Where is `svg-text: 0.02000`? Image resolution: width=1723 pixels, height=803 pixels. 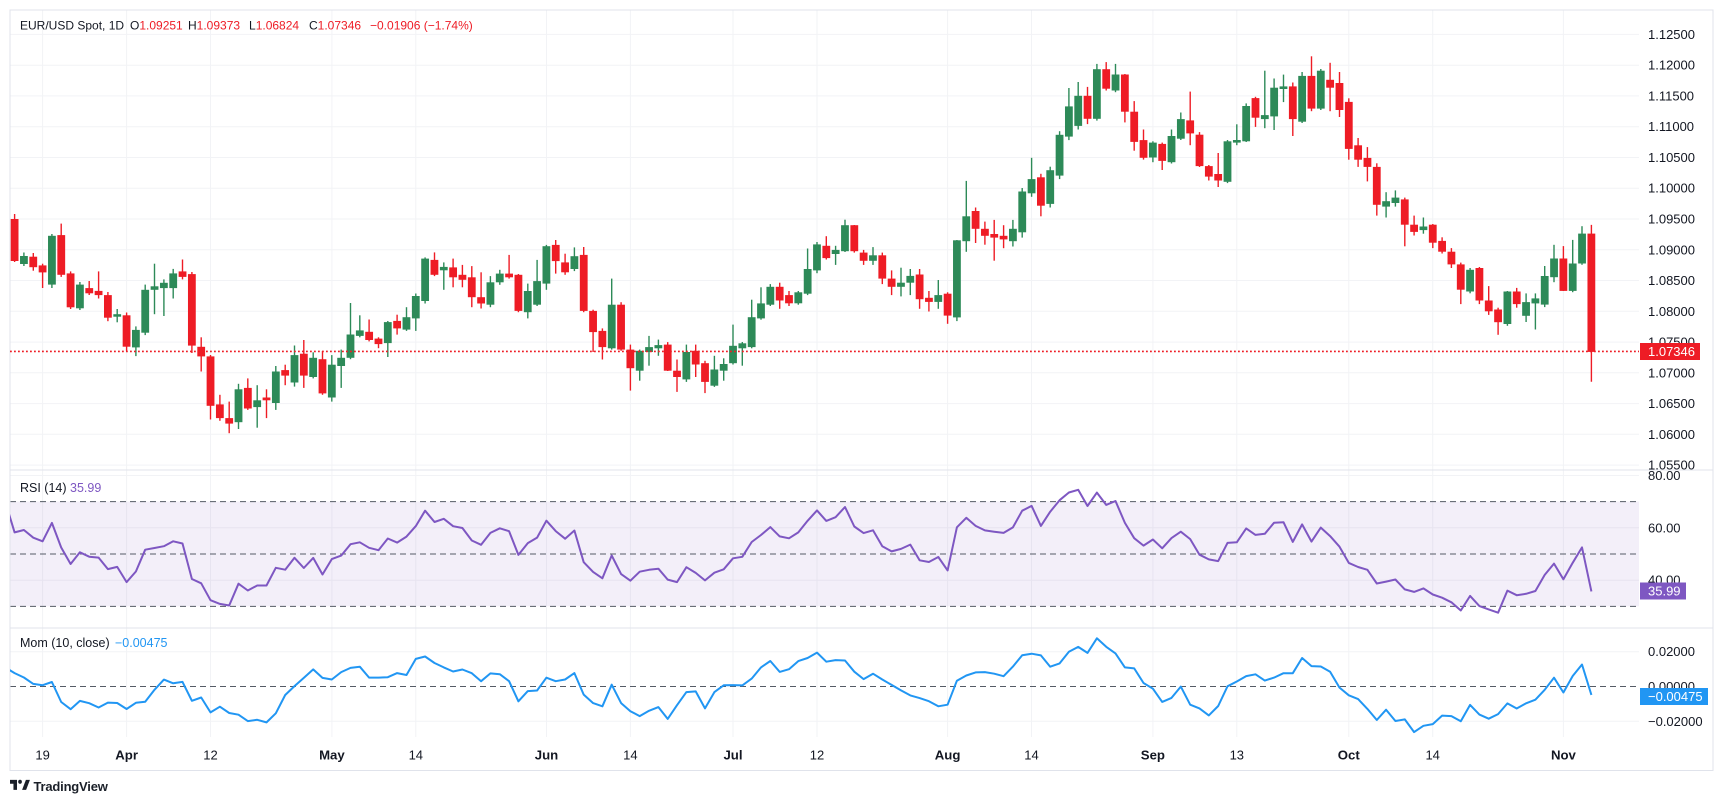 svg-text: 0.02000 is located at coordinates (1671, 651).